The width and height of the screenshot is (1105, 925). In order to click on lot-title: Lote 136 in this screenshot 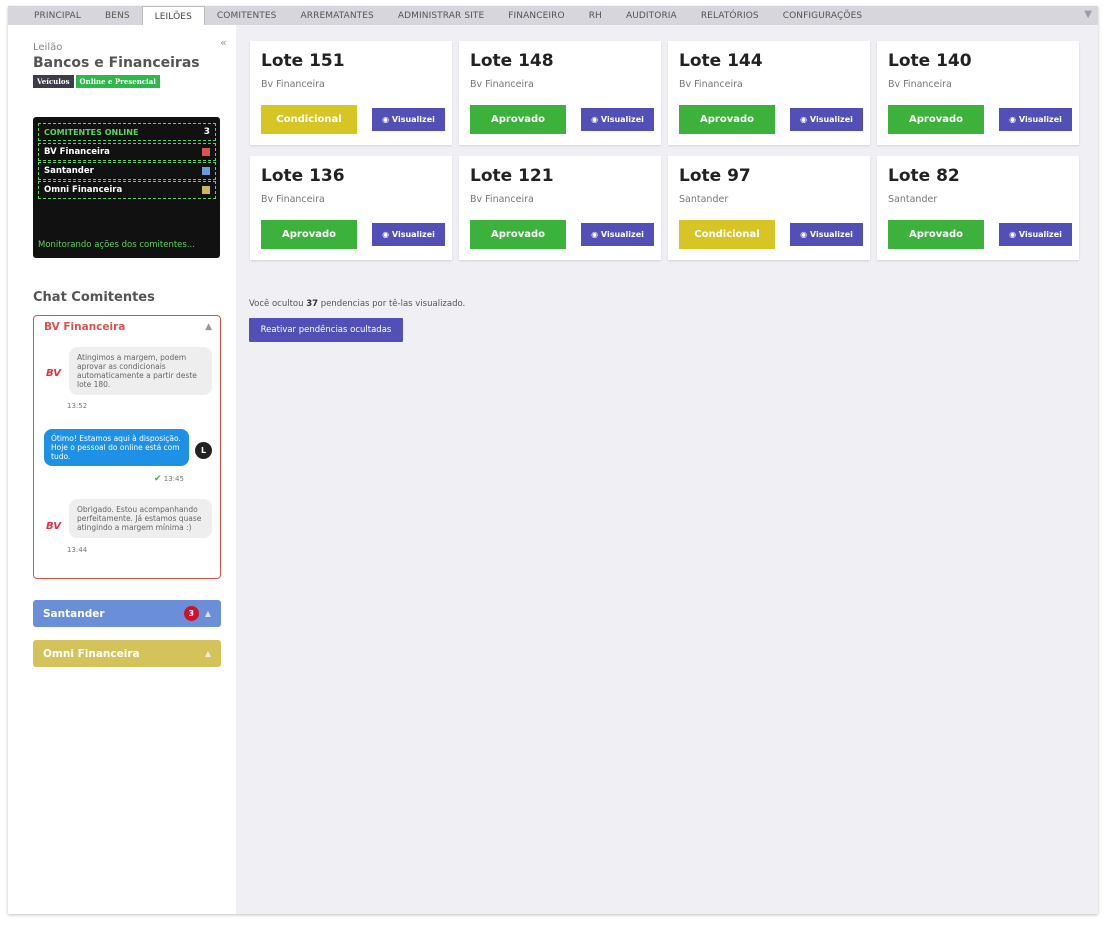, I will do `click(303, 176)`.